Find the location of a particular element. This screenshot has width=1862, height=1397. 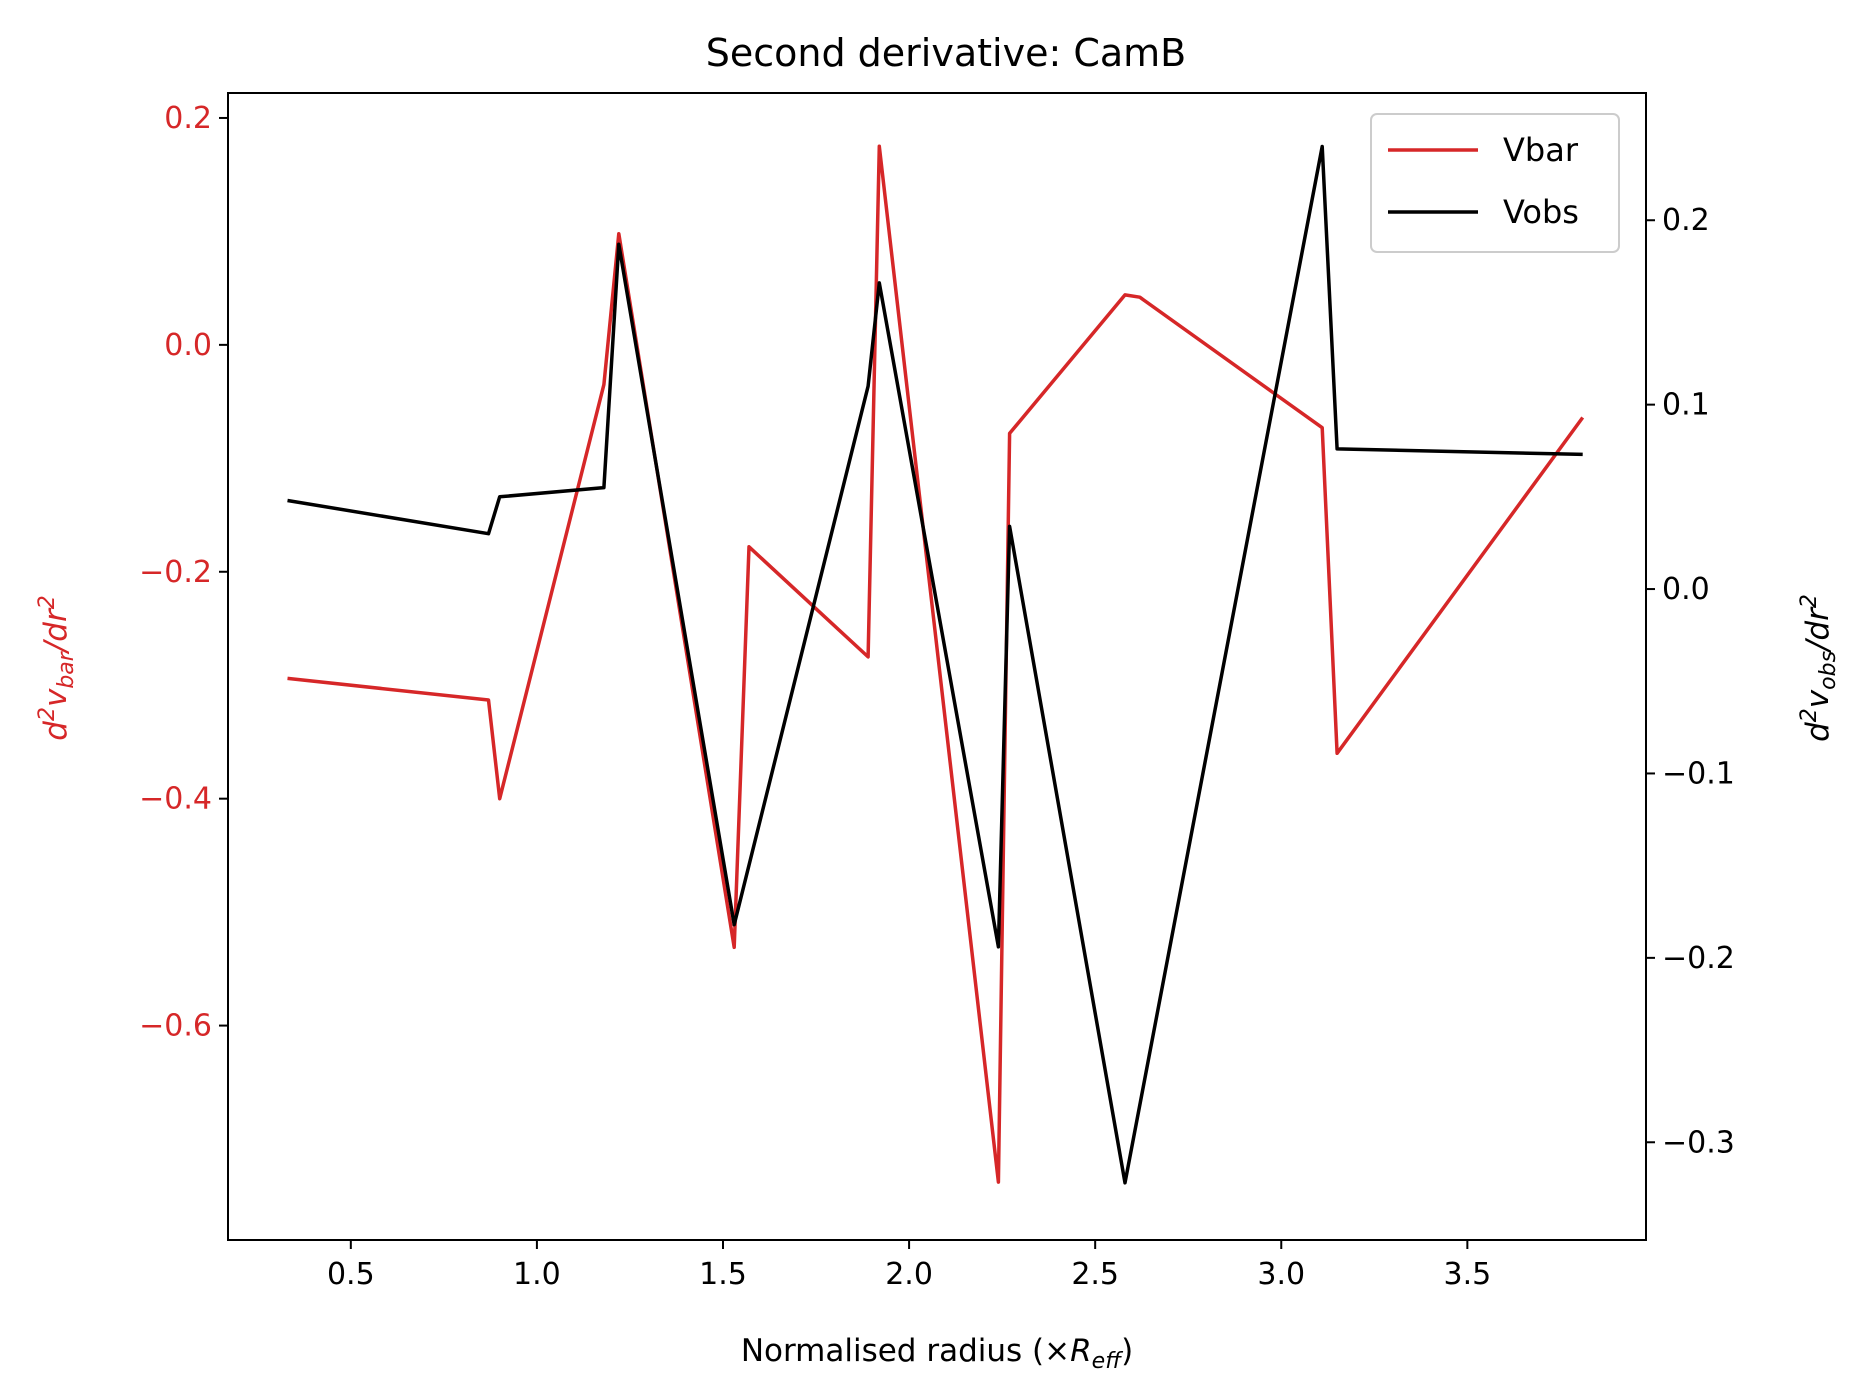

y-right-title-sup2: 2 is located at coordinates (1809, 601).